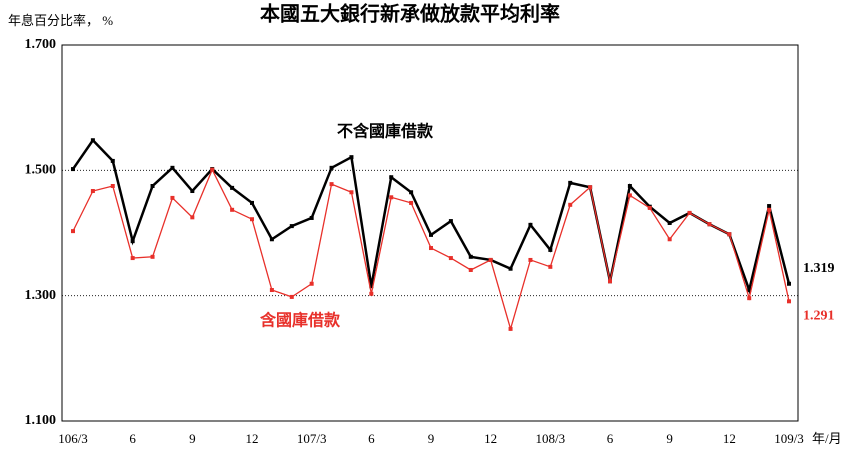 The height and width of the screenshot is (467, 867). Describe the element at coordinates (827, 438) in the screenshot. I see `x-axis-label: 年/月` at that location.